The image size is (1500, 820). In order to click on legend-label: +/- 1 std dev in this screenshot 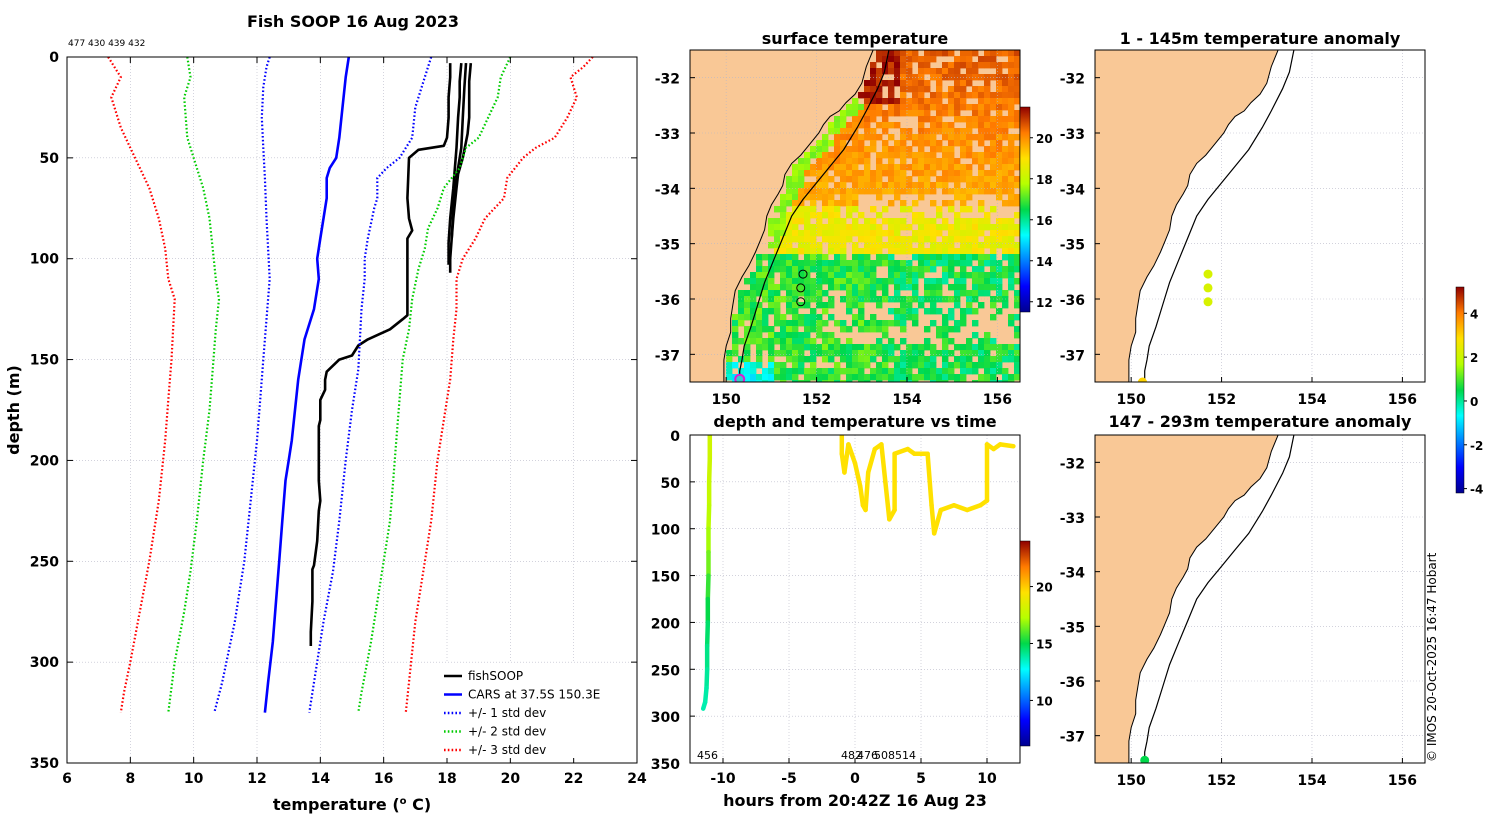, I will do `click(507, 713)`.